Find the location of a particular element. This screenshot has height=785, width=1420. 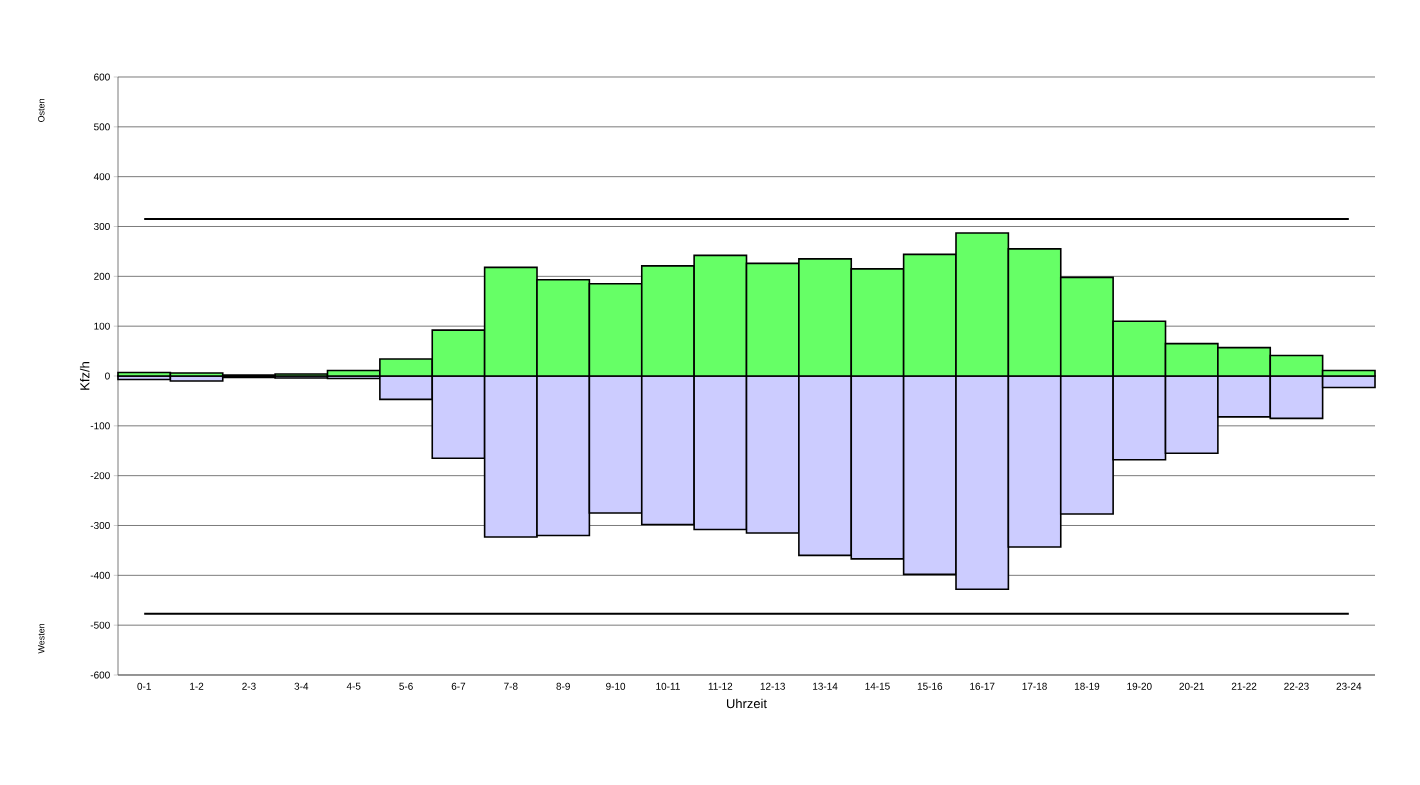

y-tick-label: 200 is located at coordinates (102, 276).